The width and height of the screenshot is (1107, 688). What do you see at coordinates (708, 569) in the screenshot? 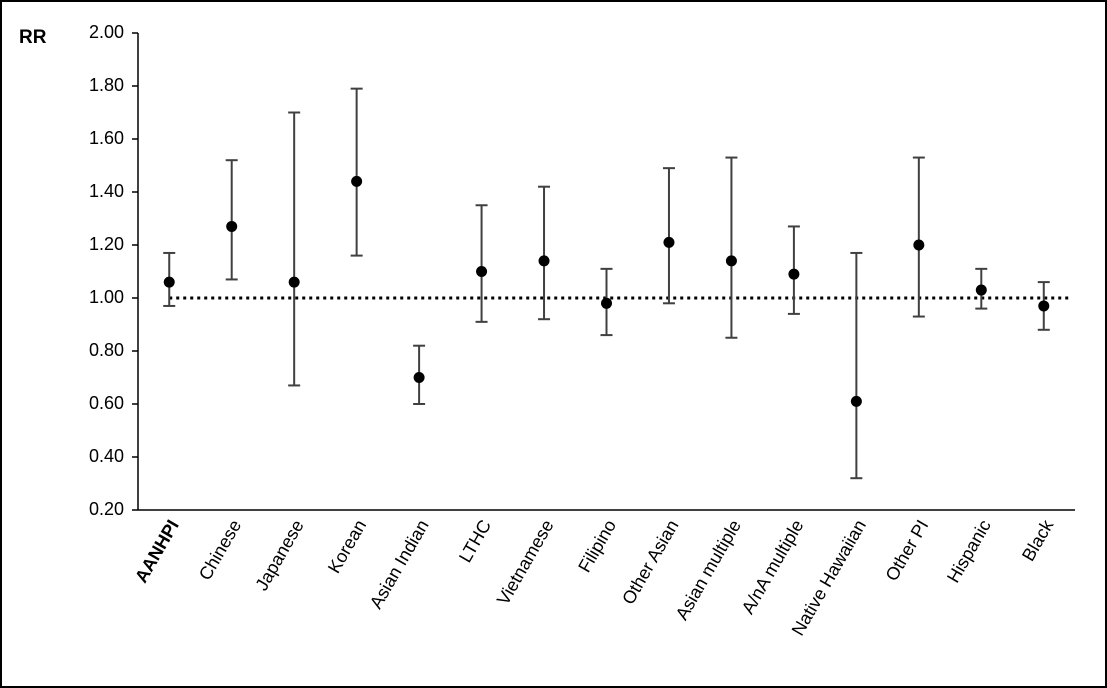
I see `category-label: Asian multiple` at bounding box center [708, 569].